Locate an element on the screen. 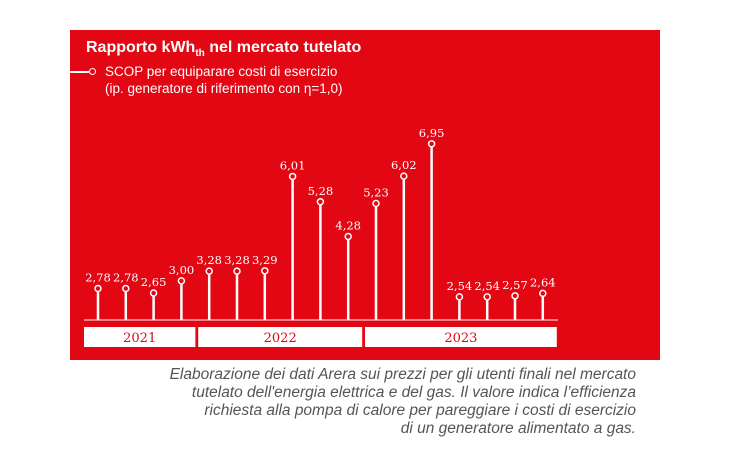 This screenshot has height=471, width=730. data-label: 2,57 is located at coordinates (515, 285).